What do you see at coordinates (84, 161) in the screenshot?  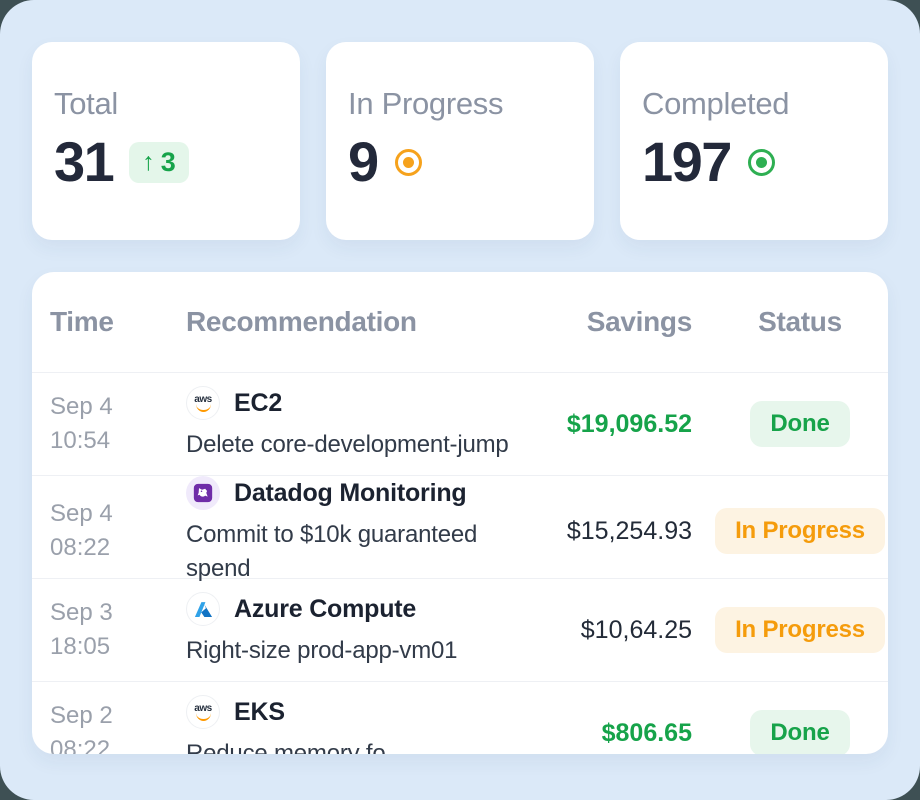 I see `stat-value-total: 31` at bounding box center [84, 161].